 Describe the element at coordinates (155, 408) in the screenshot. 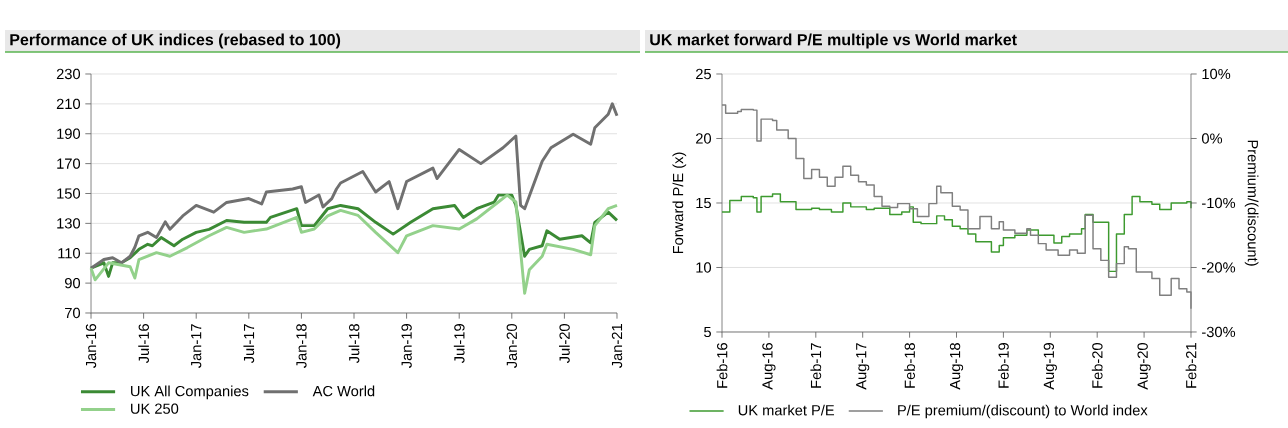

I see `legend-label: UK 250` at that location.